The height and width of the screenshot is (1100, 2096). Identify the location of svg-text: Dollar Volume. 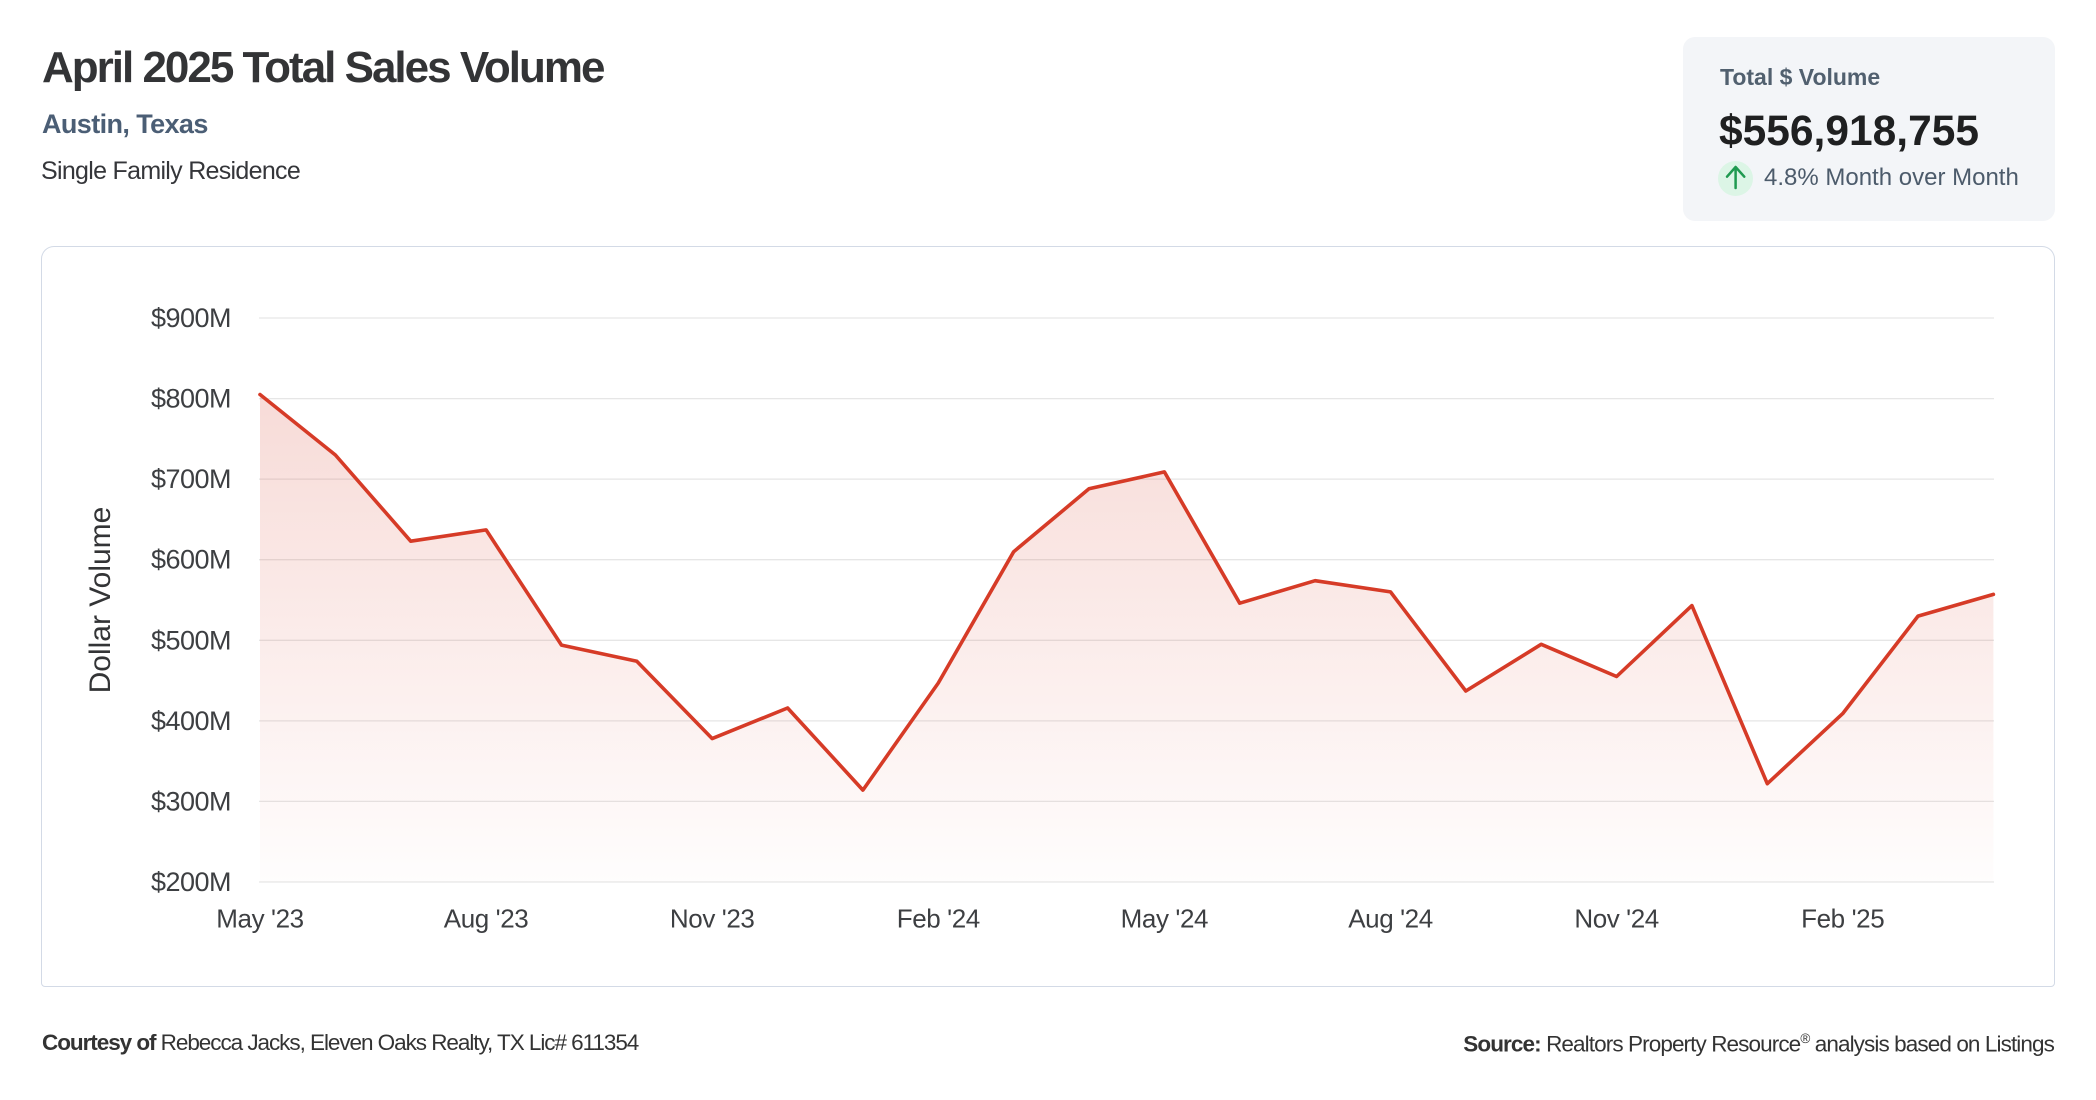
(100, 600).